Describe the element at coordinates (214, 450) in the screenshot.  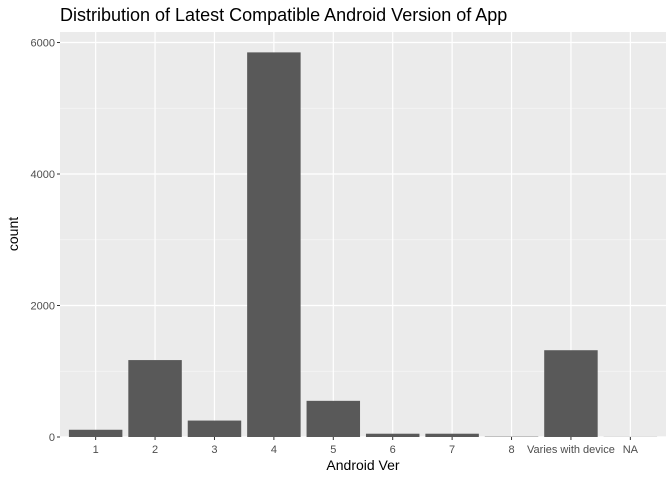
I see `x-tick-label: 3` at that location.